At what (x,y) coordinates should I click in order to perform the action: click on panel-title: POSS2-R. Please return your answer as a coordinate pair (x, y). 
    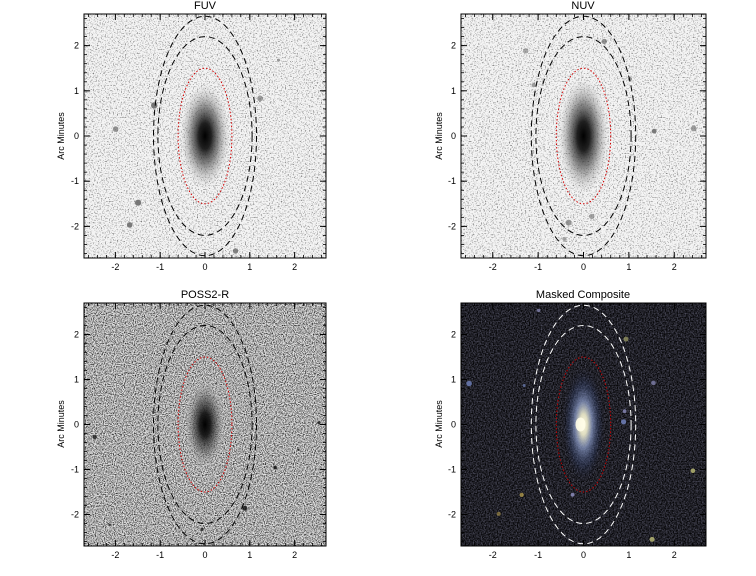
    Looking at the image, I should click on (205, 295).